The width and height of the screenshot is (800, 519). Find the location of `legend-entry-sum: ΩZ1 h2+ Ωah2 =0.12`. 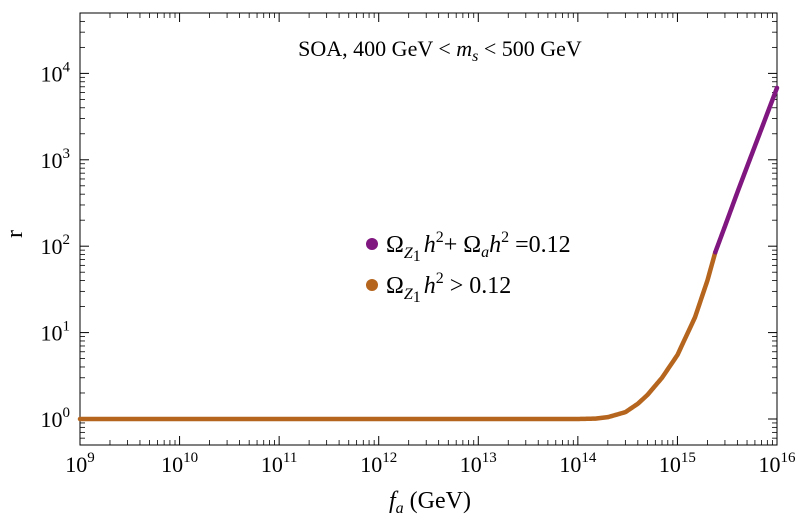

legend-entry-sum: ΩZ1 h2+ Ωah2 =0.12 is located at coordinates (468, 247).